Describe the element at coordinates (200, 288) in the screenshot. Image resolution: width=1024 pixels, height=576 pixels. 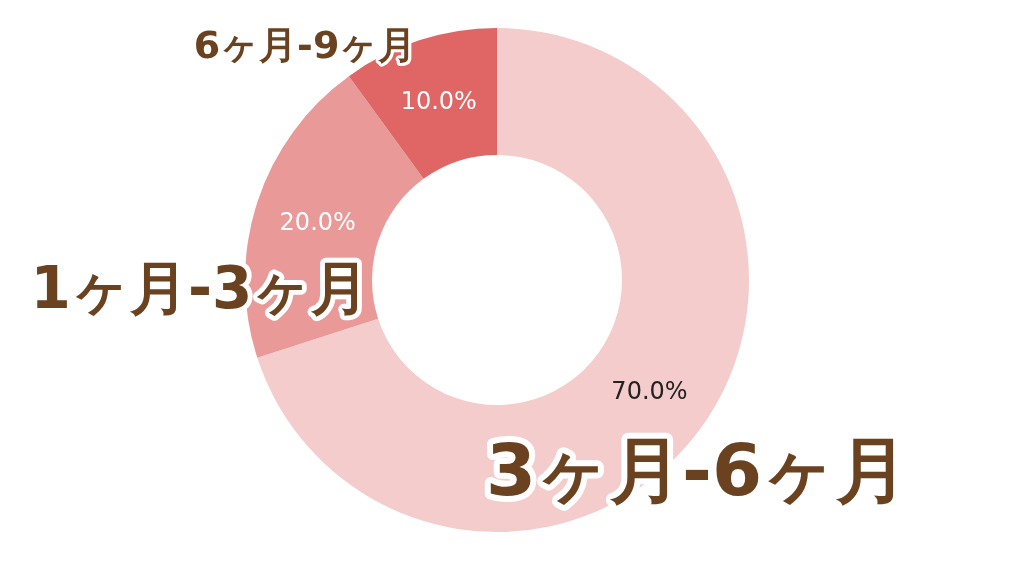
I see `slice-label: 1ヶ月-3ヶ月` at that location.